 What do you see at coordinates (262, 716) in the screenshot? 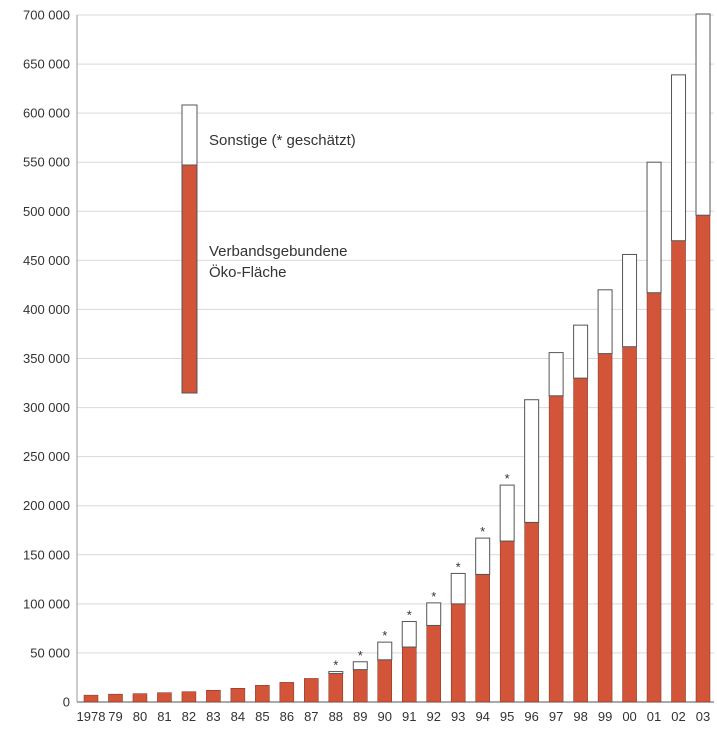
I see `x-tick-label: 85` at bounding box center [262, 716].